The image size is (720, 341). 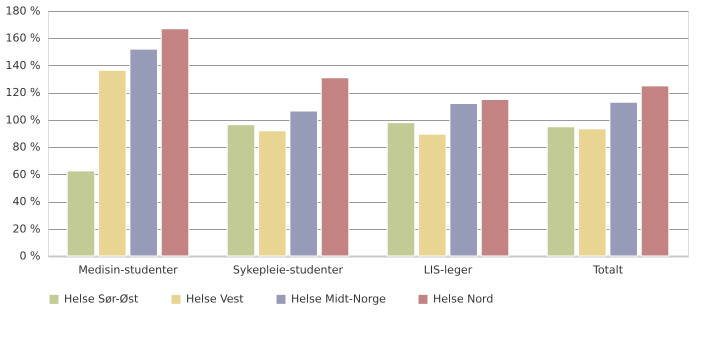 I want to click on legend-label: Helse Vest, so click(x=215, y=299).